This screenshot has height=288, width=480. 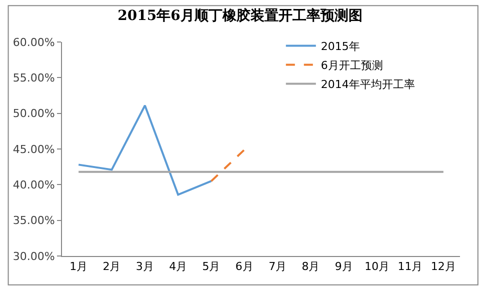 I want to click on legend-label: 2014年平均开工率, so click(x=367, y=85).